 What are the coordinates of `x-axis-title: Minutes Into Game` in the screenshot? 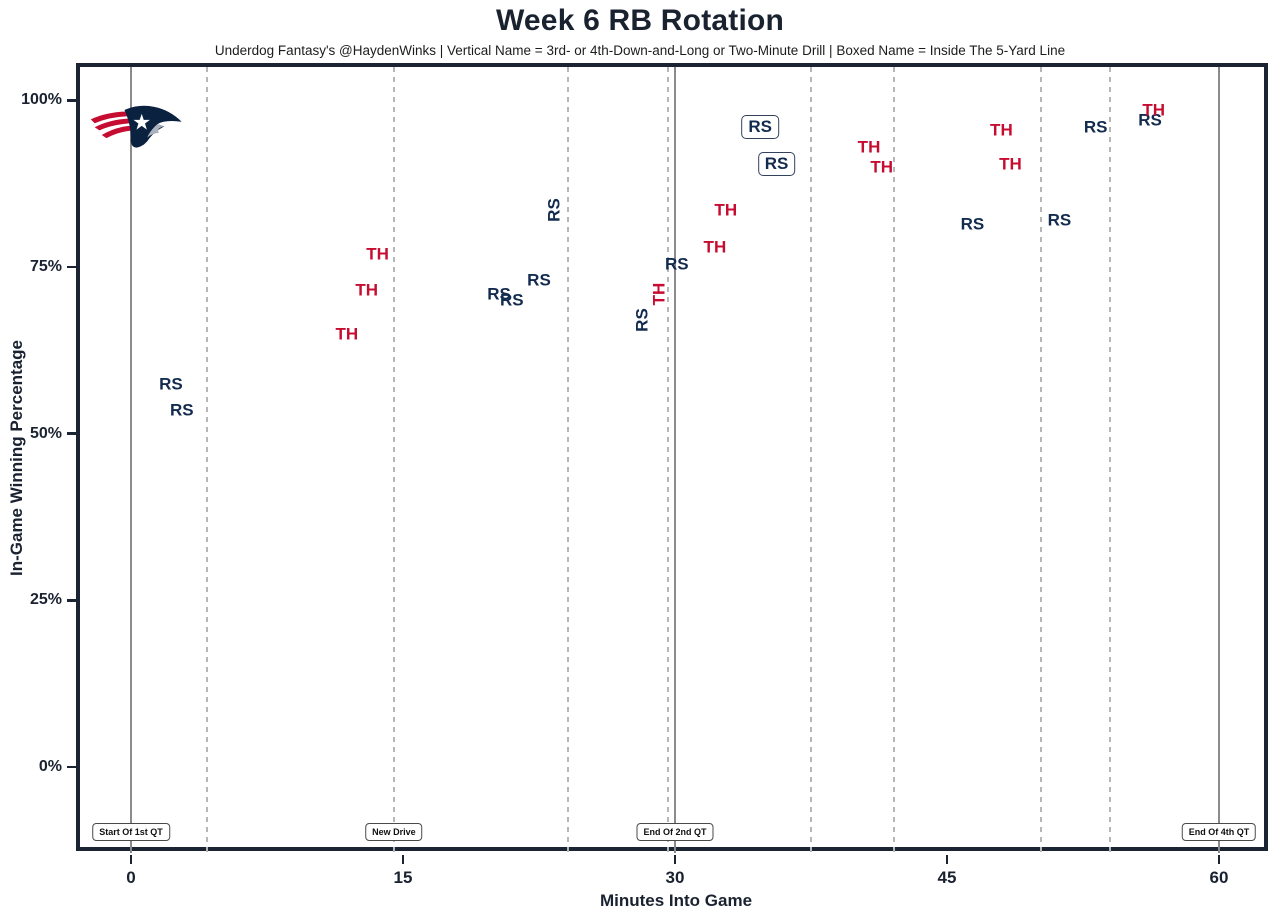 It's located at (676, 900).